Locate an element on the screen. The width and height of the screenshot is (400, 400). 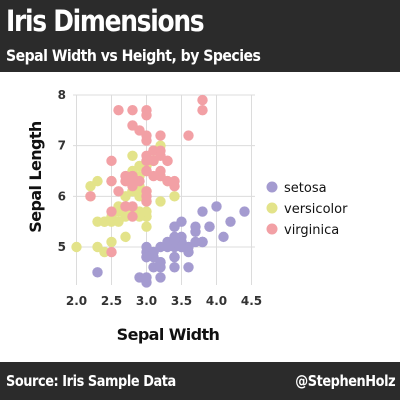
y-tick-label: 6 is located at coordinates (62, 196).